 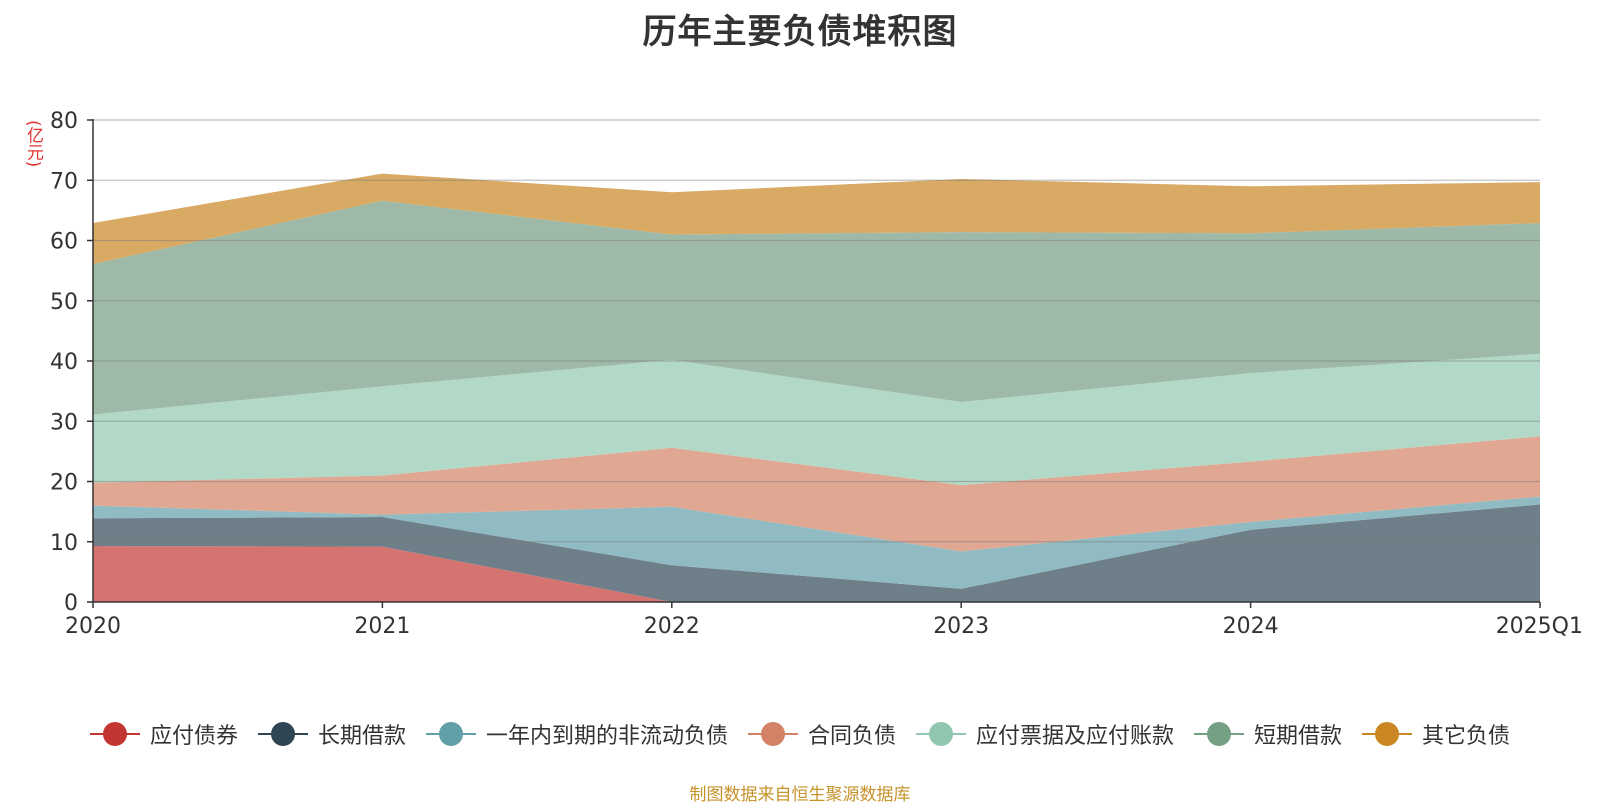 I want to click on y-tick-label-10: 10, so click(x=64, y=543).